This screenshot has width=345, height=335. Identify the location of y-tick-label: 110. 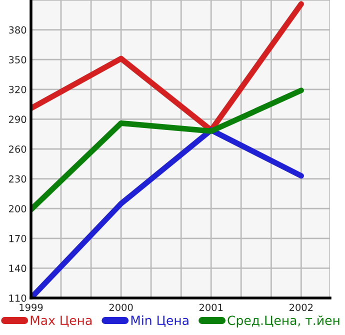
(17, 298).